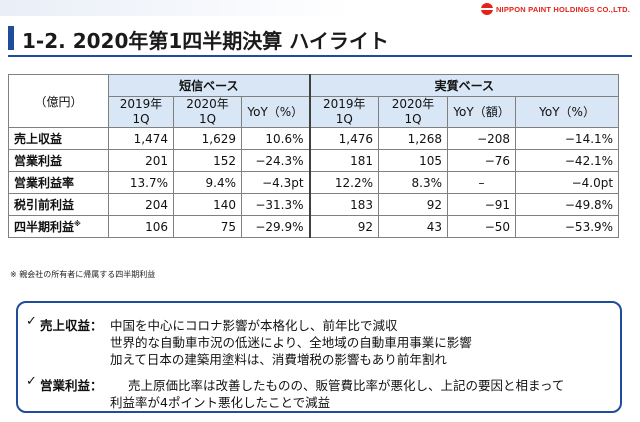 The height and width of the screenshot is (422, 640). I want to click on cell: –, so click(482, 182).